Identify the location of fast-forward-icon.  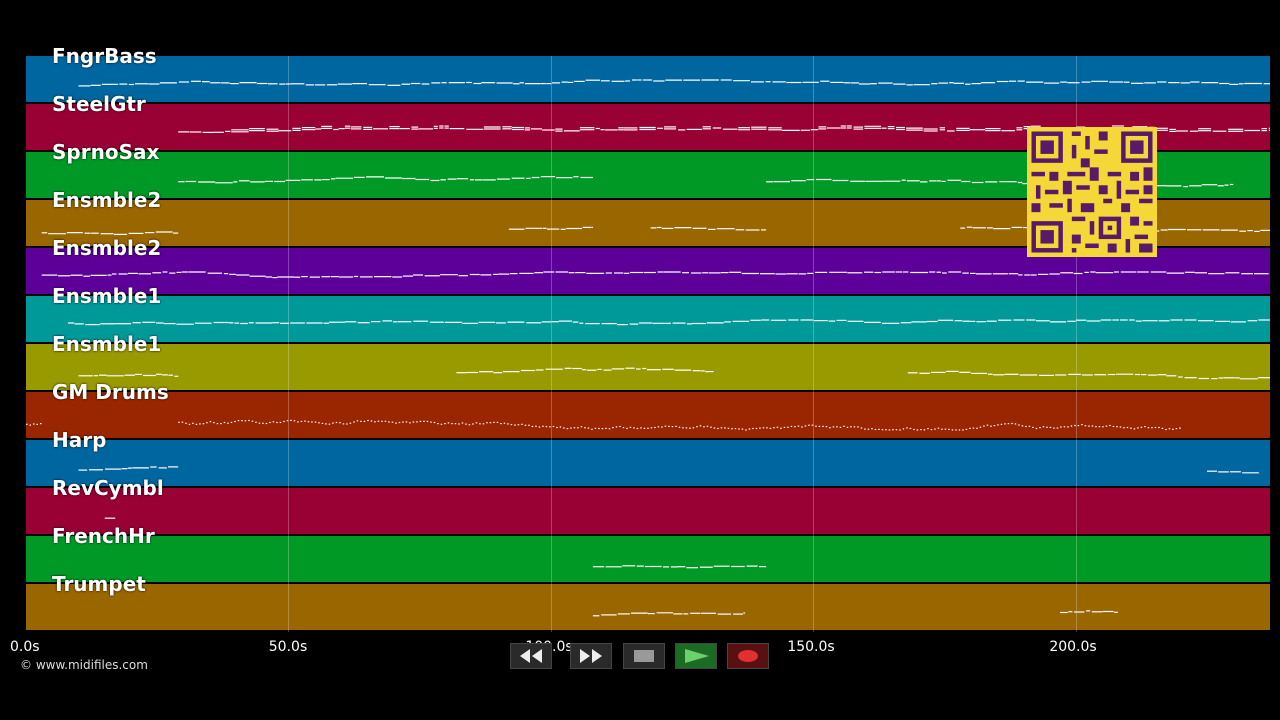
(591, 656).